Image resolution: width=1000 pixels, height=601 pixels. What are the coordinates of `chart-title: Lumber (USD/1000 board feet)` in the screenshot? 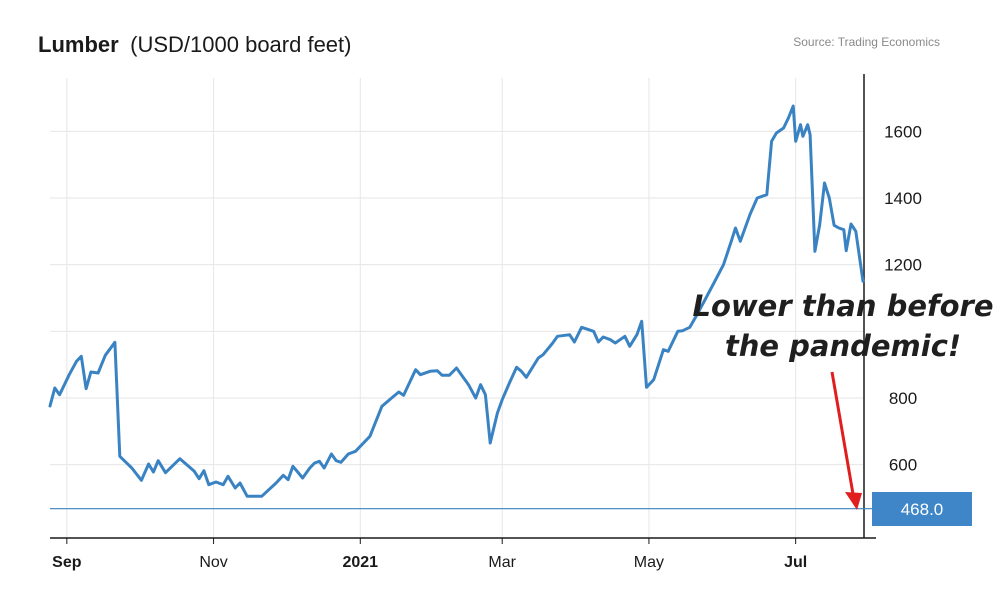 It's located at (194, 44).